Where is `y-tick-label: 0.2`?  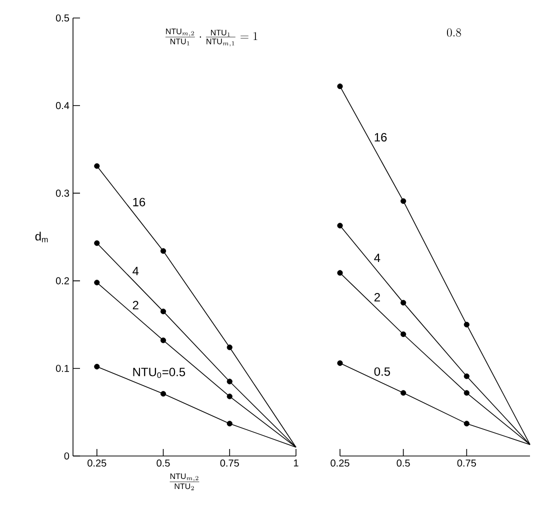
y-tick-label: 0.2 is located at coordinates (62, 280).